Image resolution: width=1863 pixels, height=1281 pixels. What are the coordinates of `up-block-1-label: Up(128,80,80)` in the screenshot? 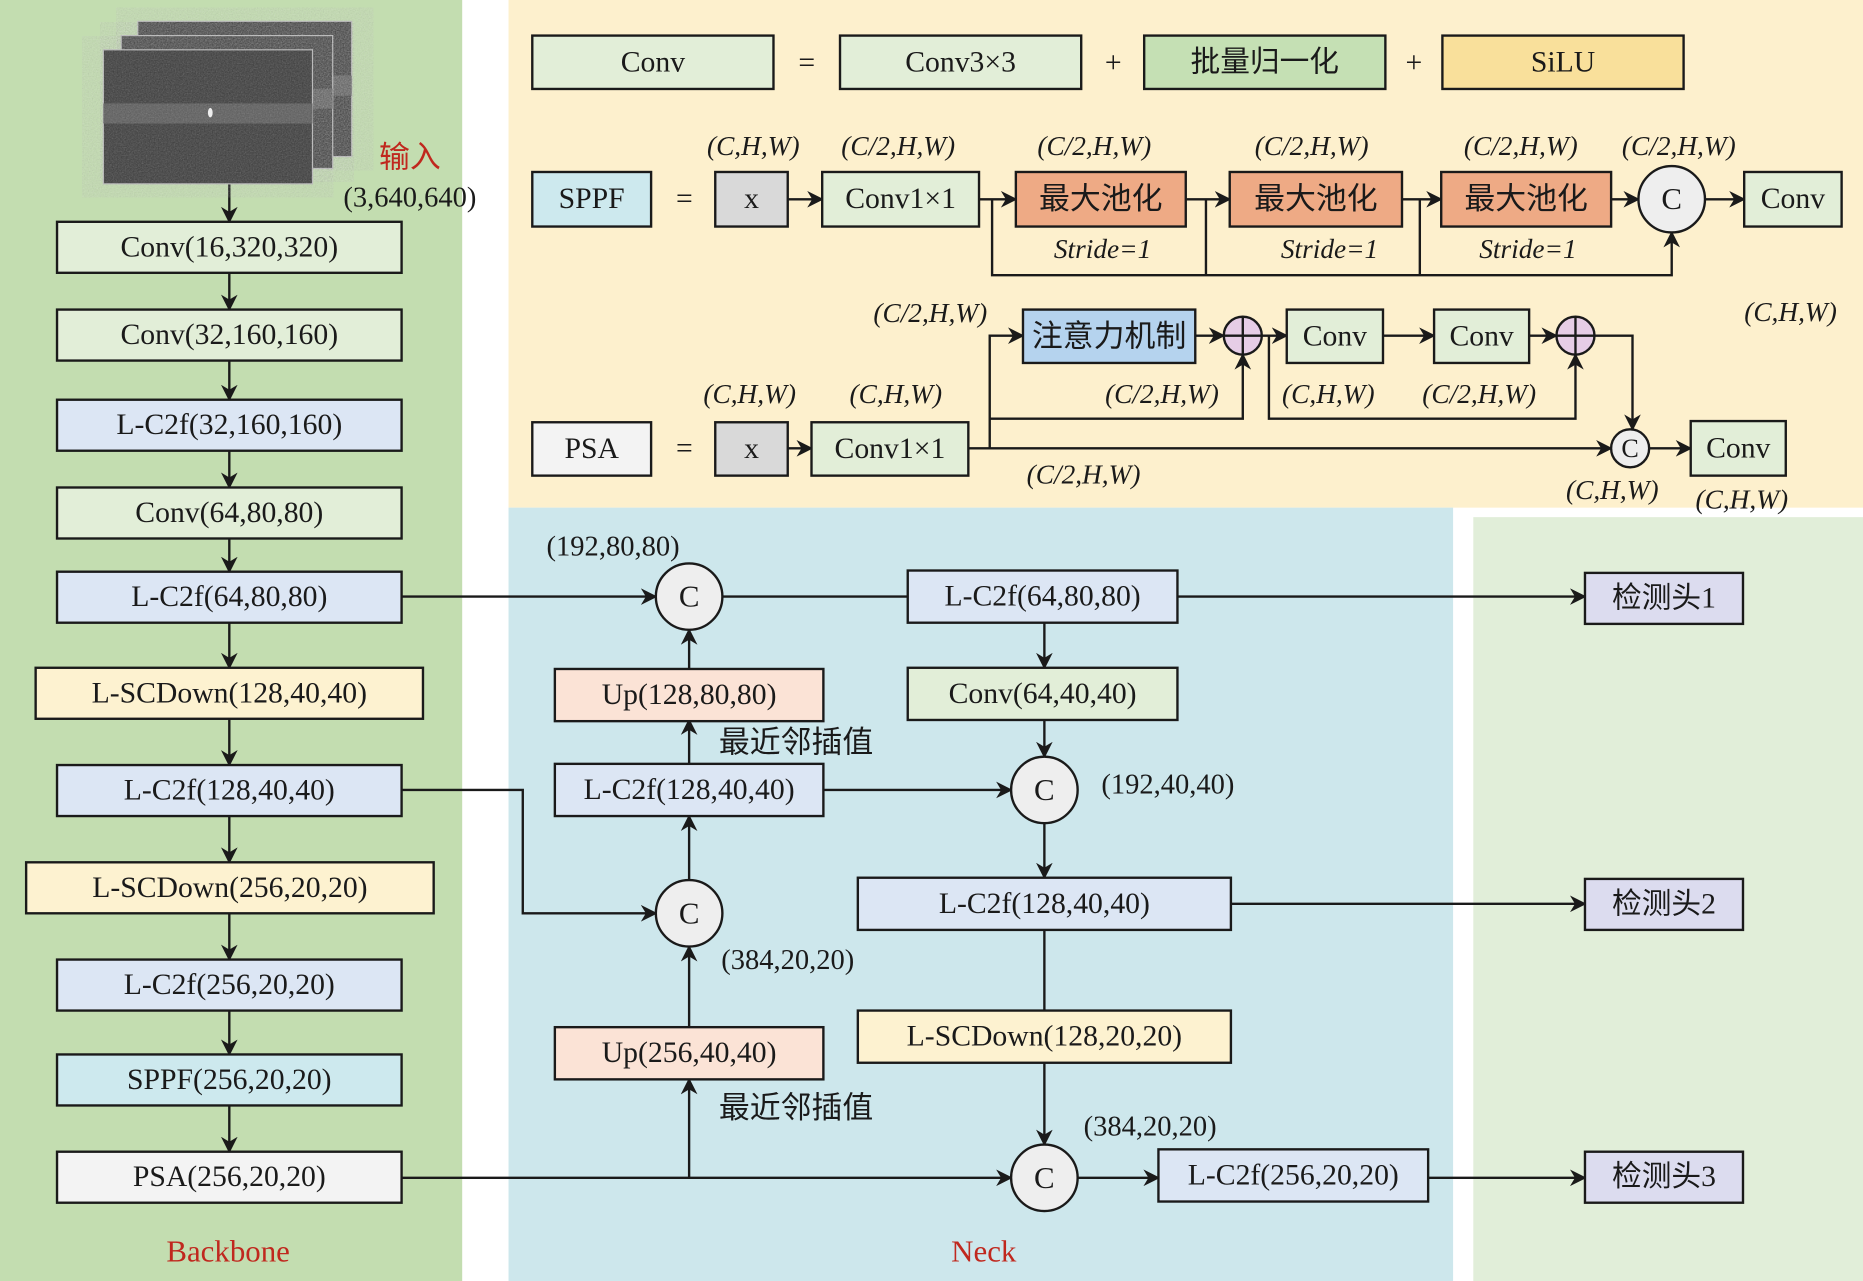 It's located at (689, 695).